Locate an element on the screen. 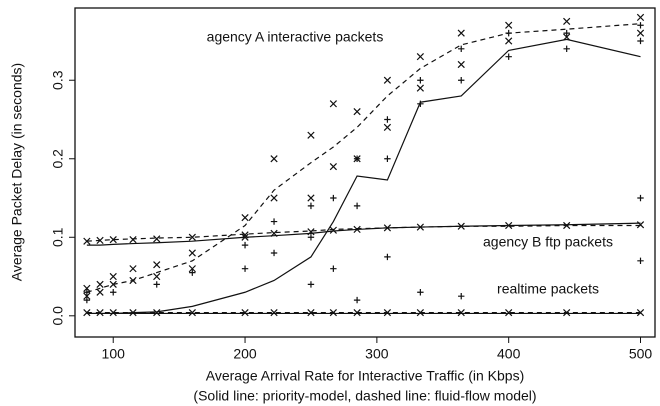 The image size is (660, 406). x-tick-label: 300 is located at coordinates (377, 354).